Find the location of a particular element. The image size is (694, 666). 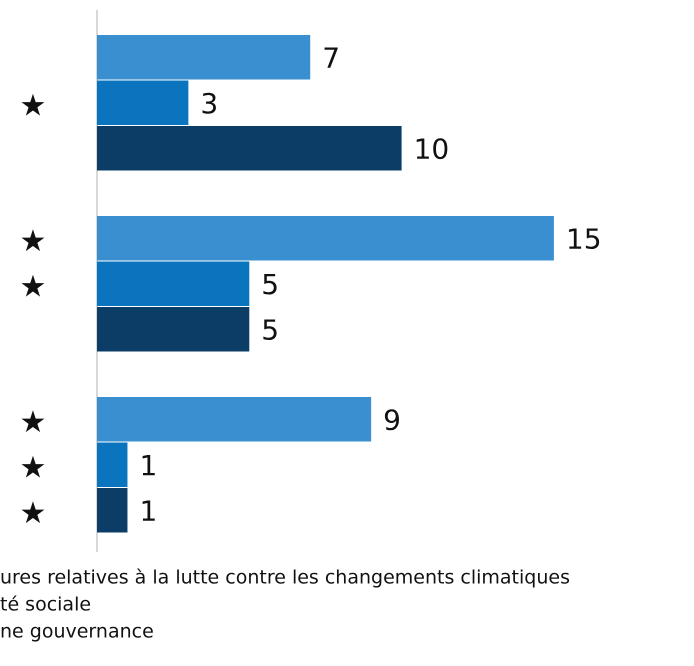

legend-label: ne gouvernance is located at coordinates (77, 632).